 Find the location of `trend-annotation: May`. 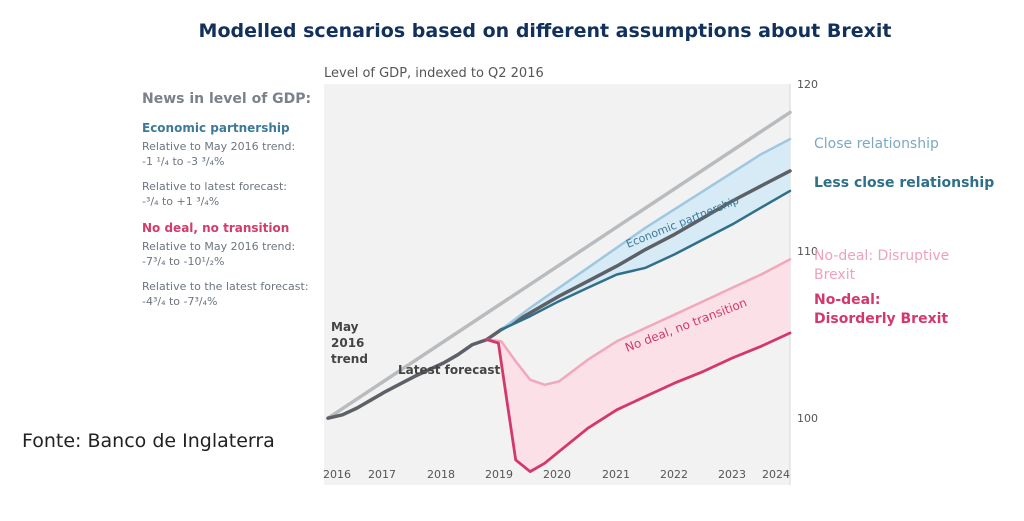

trend-annotation: May is located at coordinates (345, 327).